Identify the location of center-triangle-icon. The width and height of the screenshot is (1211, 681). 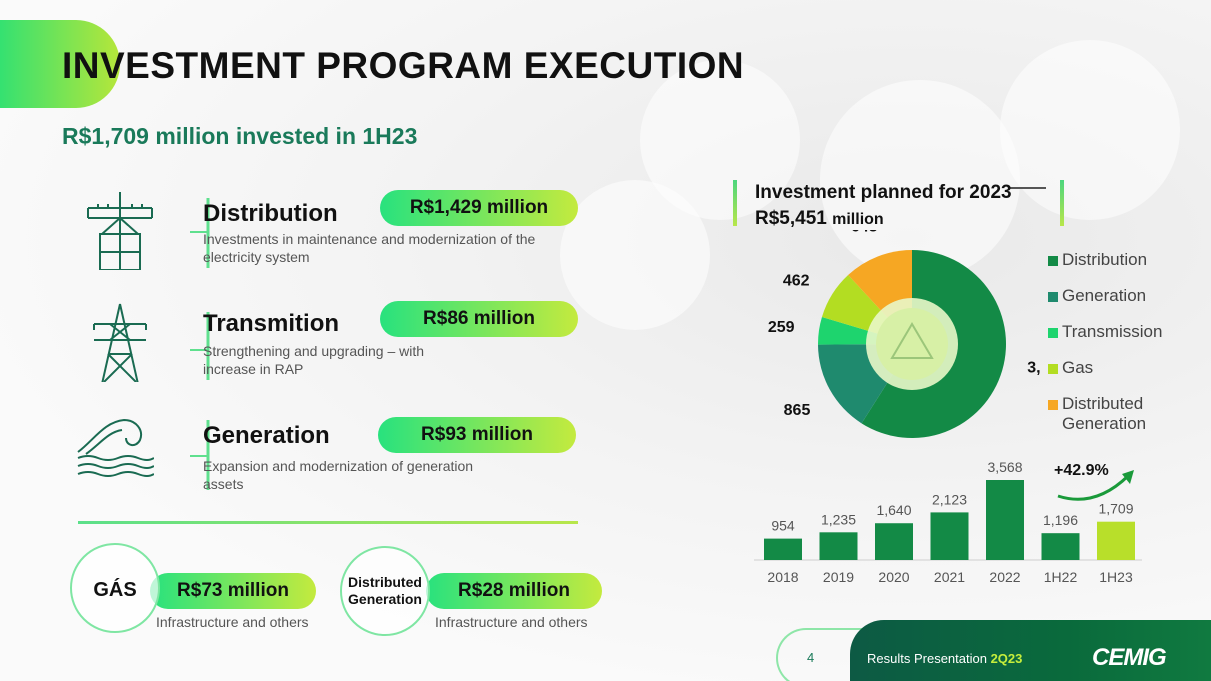
(912, 340).